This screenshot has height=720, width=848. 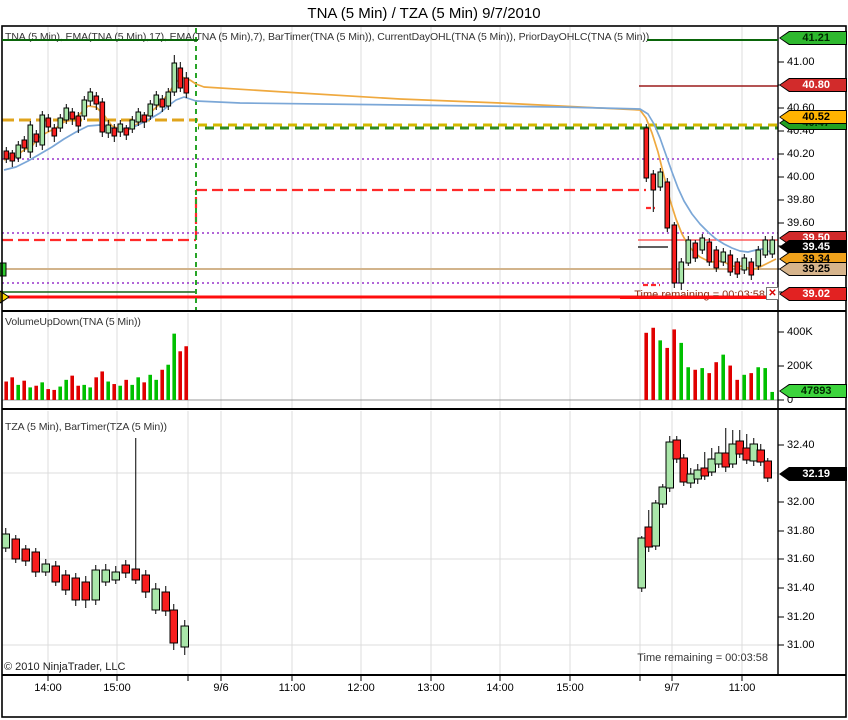 I want to click on current-day-low-line-overlay, so click(x=699, y=297).